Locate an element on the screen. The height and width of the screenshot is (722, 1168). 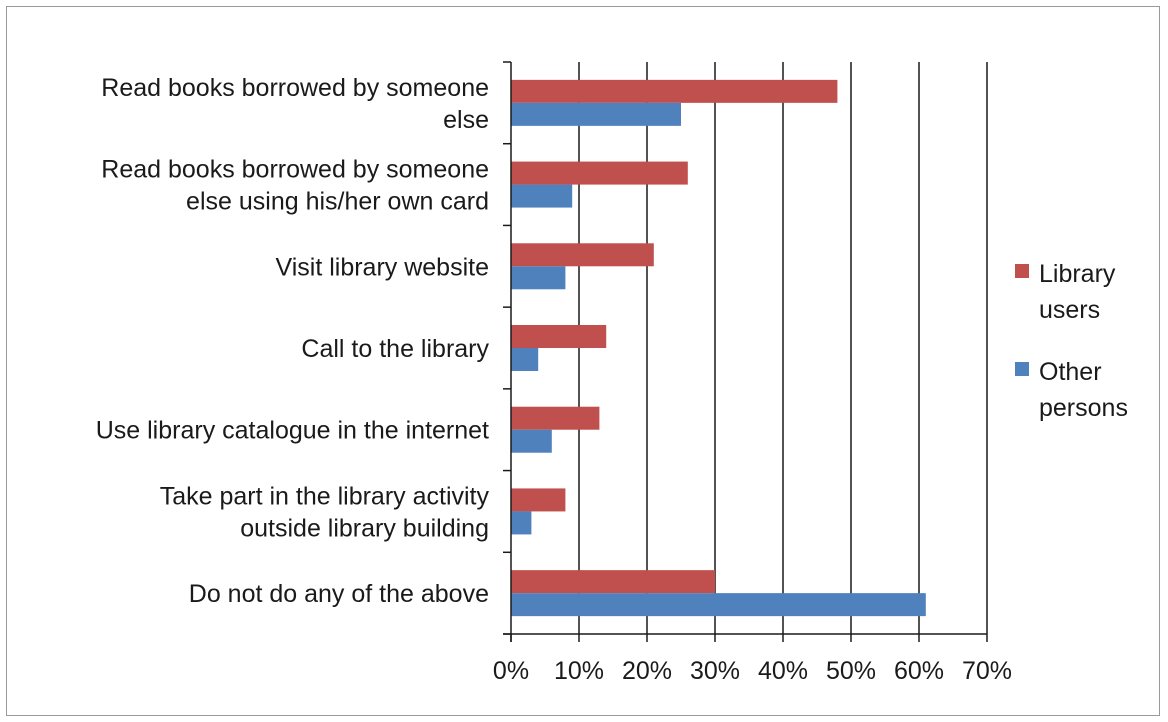
legend-label-other-persons: Other persons is located at coordinates (1083, 390).